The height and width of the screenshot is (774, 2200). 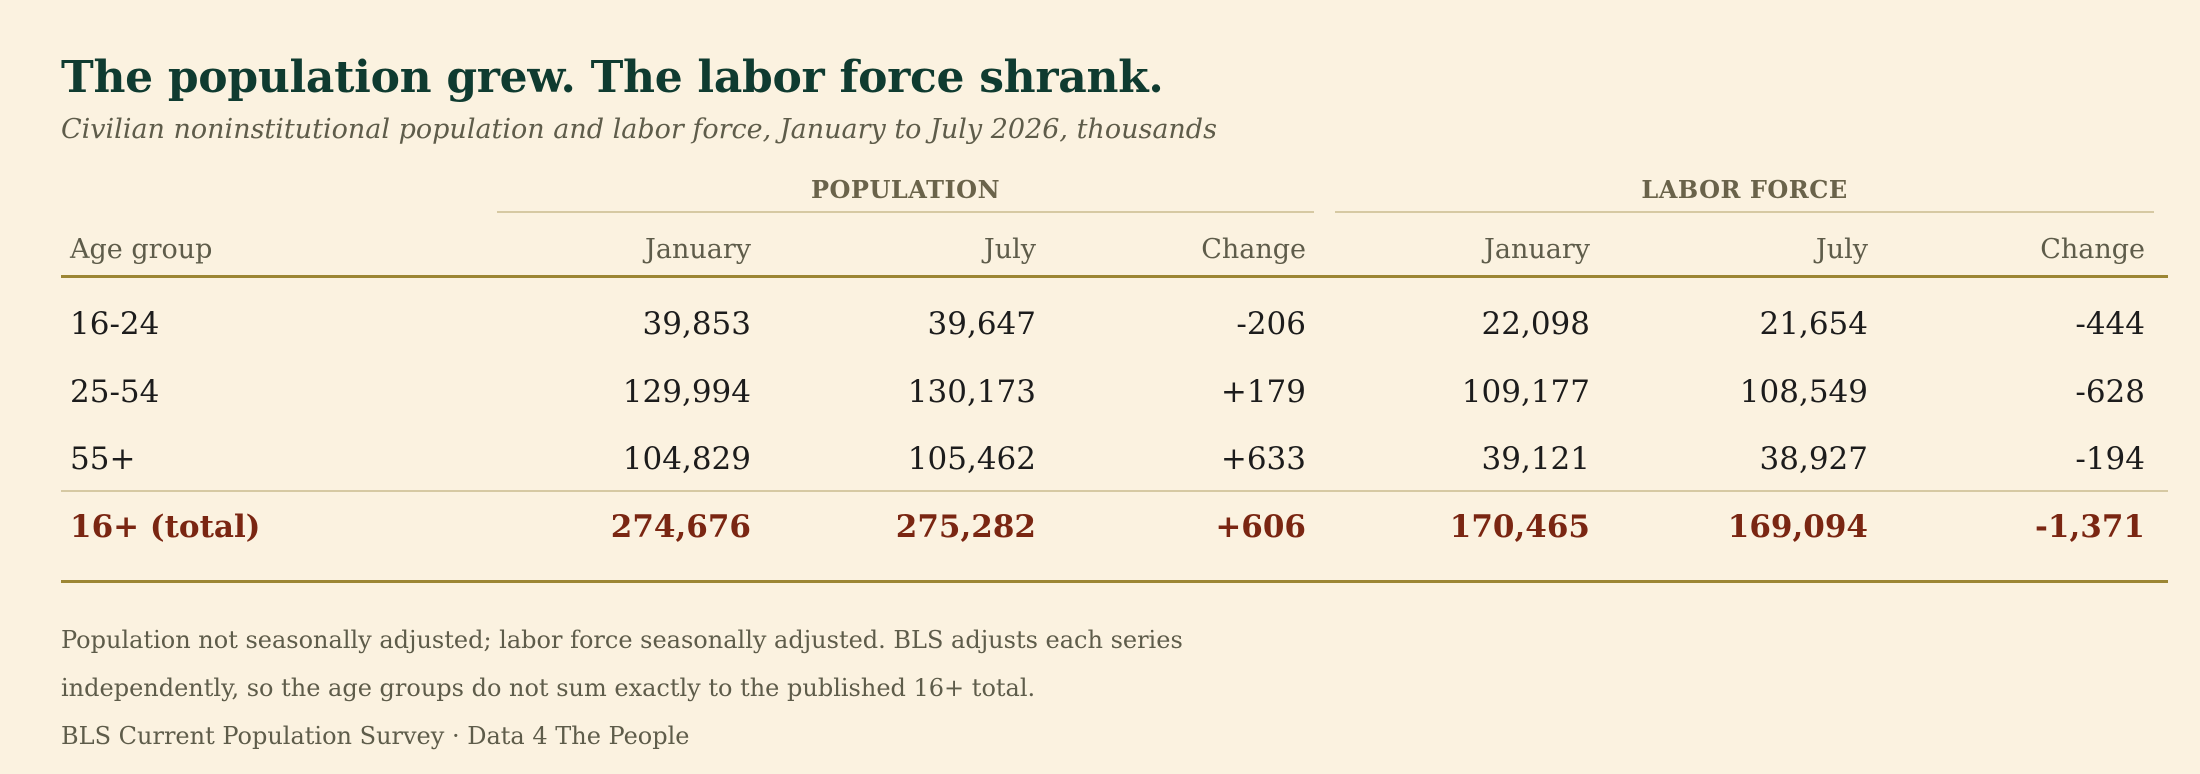 I want to click on table-cell: -628, so click(x=2110, y=392).